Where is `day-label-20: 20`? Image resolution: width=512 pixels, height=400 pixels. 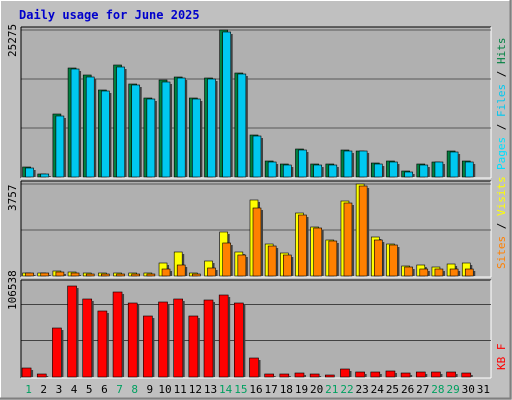 day-label-20: 20 is located at coordinates (316, 389).